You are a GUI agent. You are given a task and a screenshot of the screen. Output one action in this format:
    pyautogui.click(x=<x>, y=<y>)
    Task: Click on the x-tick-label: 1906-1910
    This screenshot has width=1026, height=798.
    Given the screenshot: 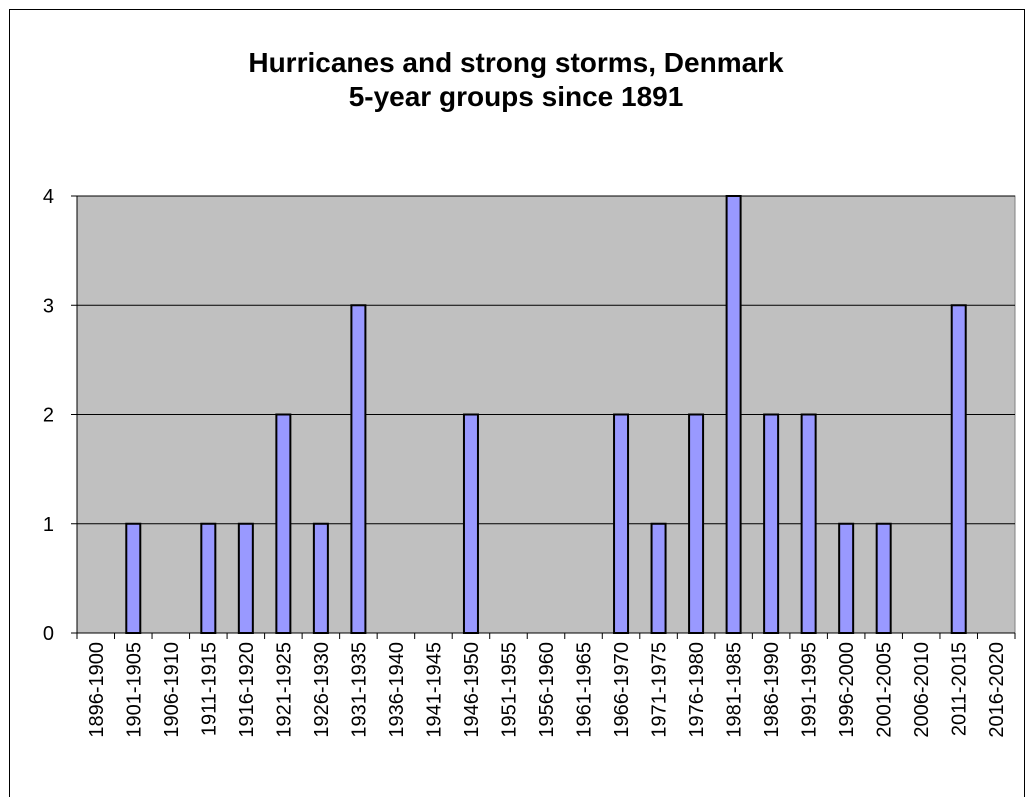 What is the action you would take?
    pyautogui.click(x=172, y=690)
    